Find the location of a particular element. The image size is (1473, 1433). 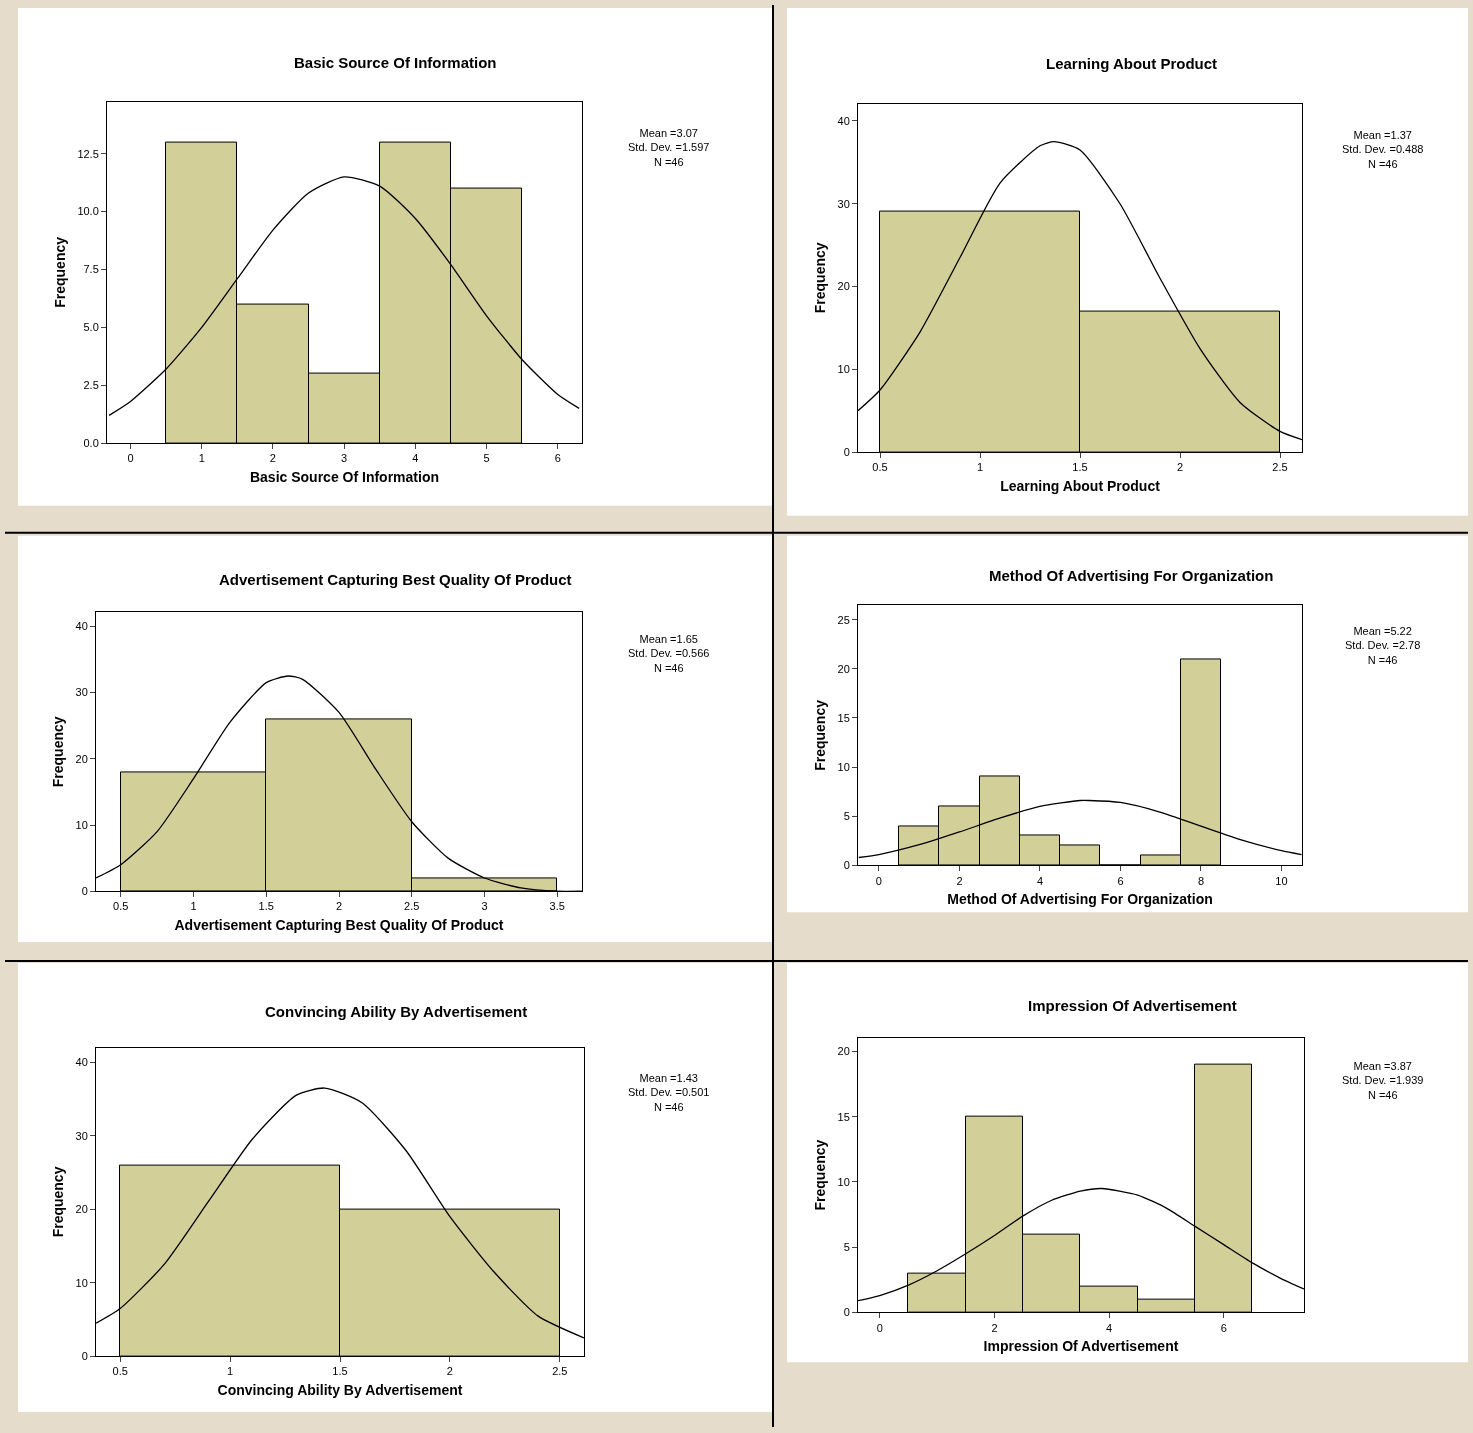

y-tick-label: 5.0 is located at coordinates (91, 327).